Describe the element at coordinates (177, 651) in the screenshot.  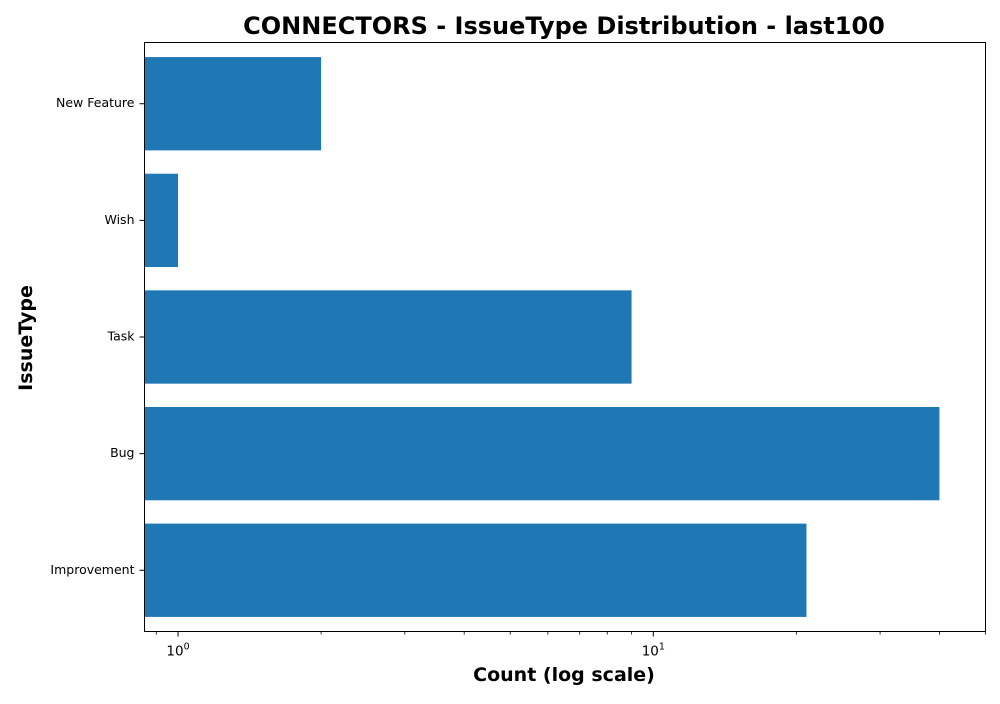
I see `x-tick-label: 10⁰` at that location.